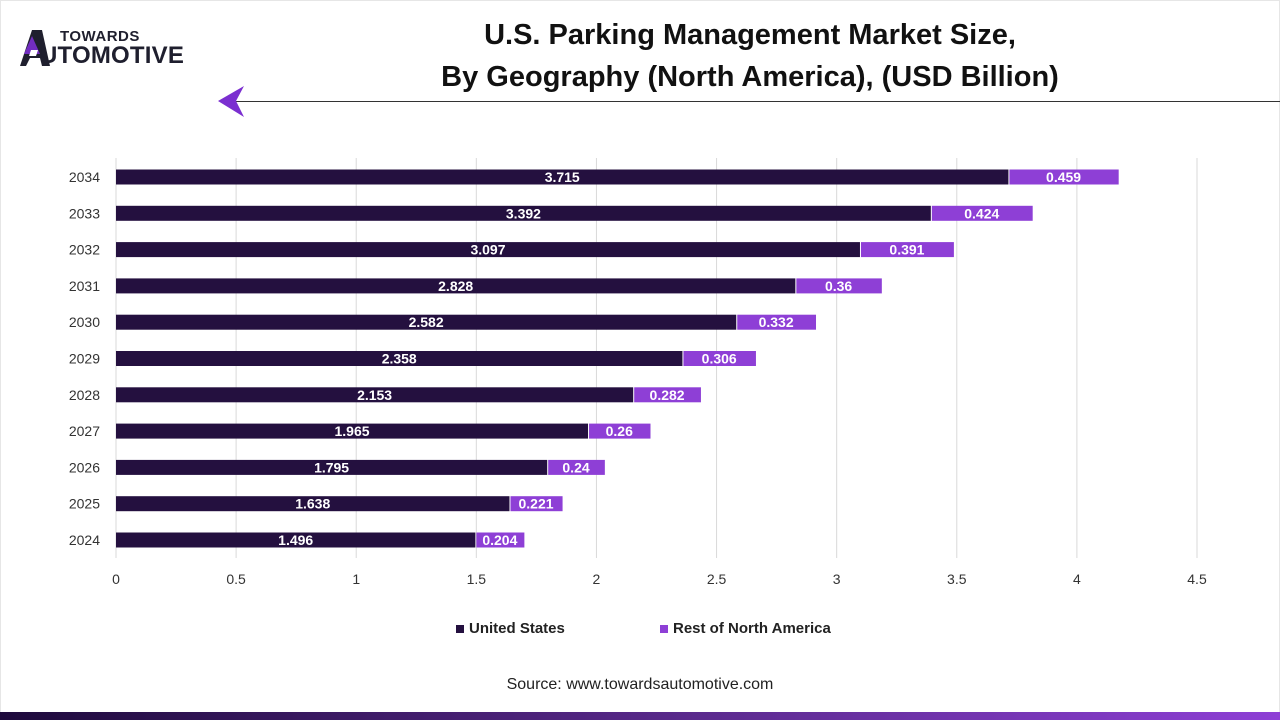  I want to click on data-label-rest-of-north-america: 0.26, so click(619, 431).